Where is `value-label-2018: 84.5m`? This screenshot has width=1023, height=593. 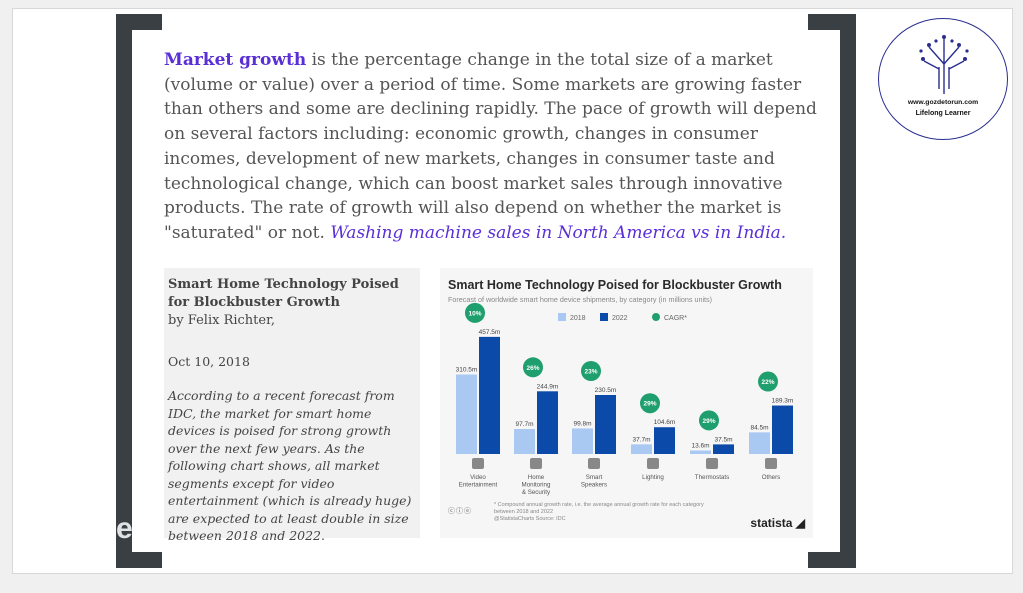 value-label-2018: 84.5m is located at coordinates (759, 427).